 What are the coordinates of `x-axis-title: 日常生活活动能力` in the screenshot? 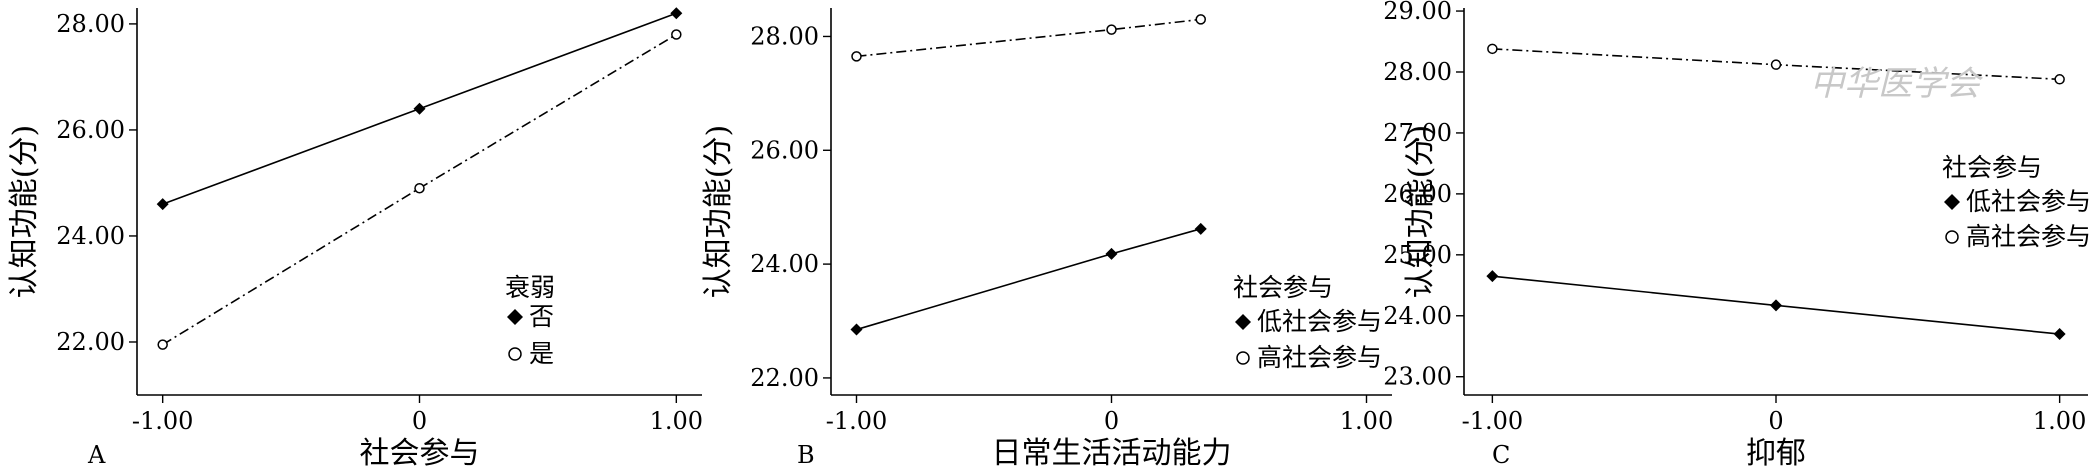 It's located at (1112, 453).